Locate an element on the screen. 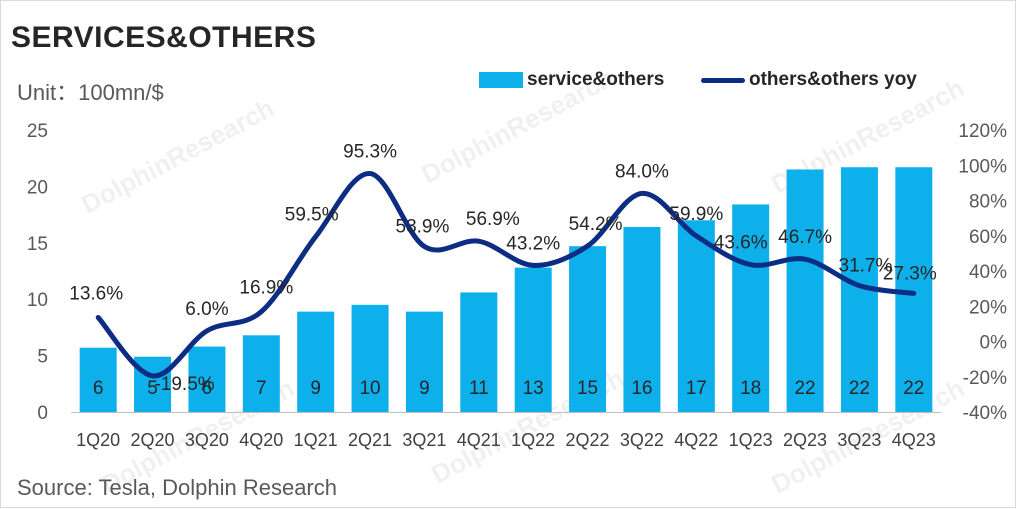 Image resolution: width=1016 pixels, height=509 pixels. y-right-tick-label: 20% is located at coordinates (988, 307).